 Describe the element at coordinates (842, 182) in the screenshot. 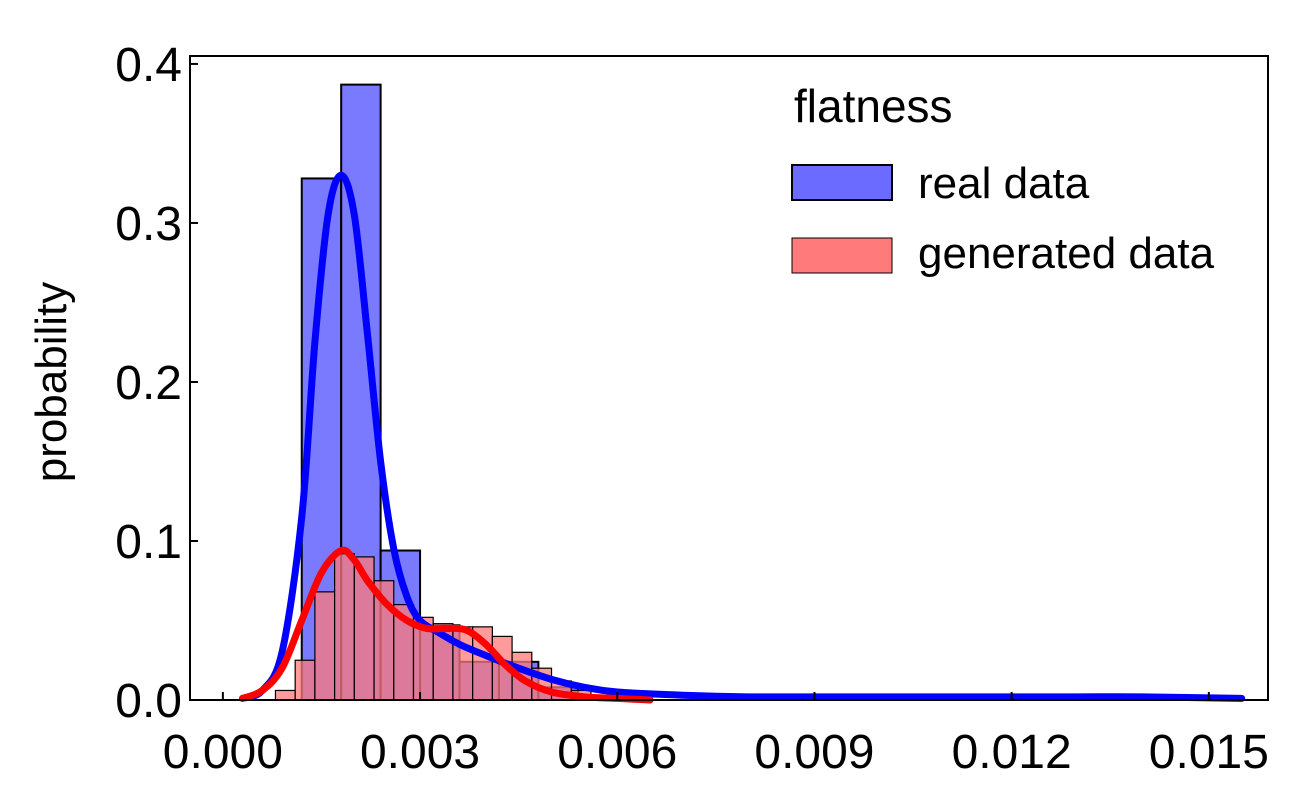

I see `legend-swatch-real-data` at that location.